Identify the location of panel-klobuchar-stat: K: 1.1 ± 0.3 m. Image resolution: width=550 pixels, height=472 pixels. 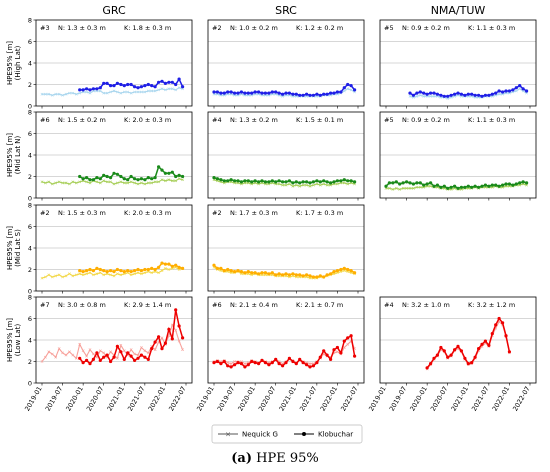
(491, 120).